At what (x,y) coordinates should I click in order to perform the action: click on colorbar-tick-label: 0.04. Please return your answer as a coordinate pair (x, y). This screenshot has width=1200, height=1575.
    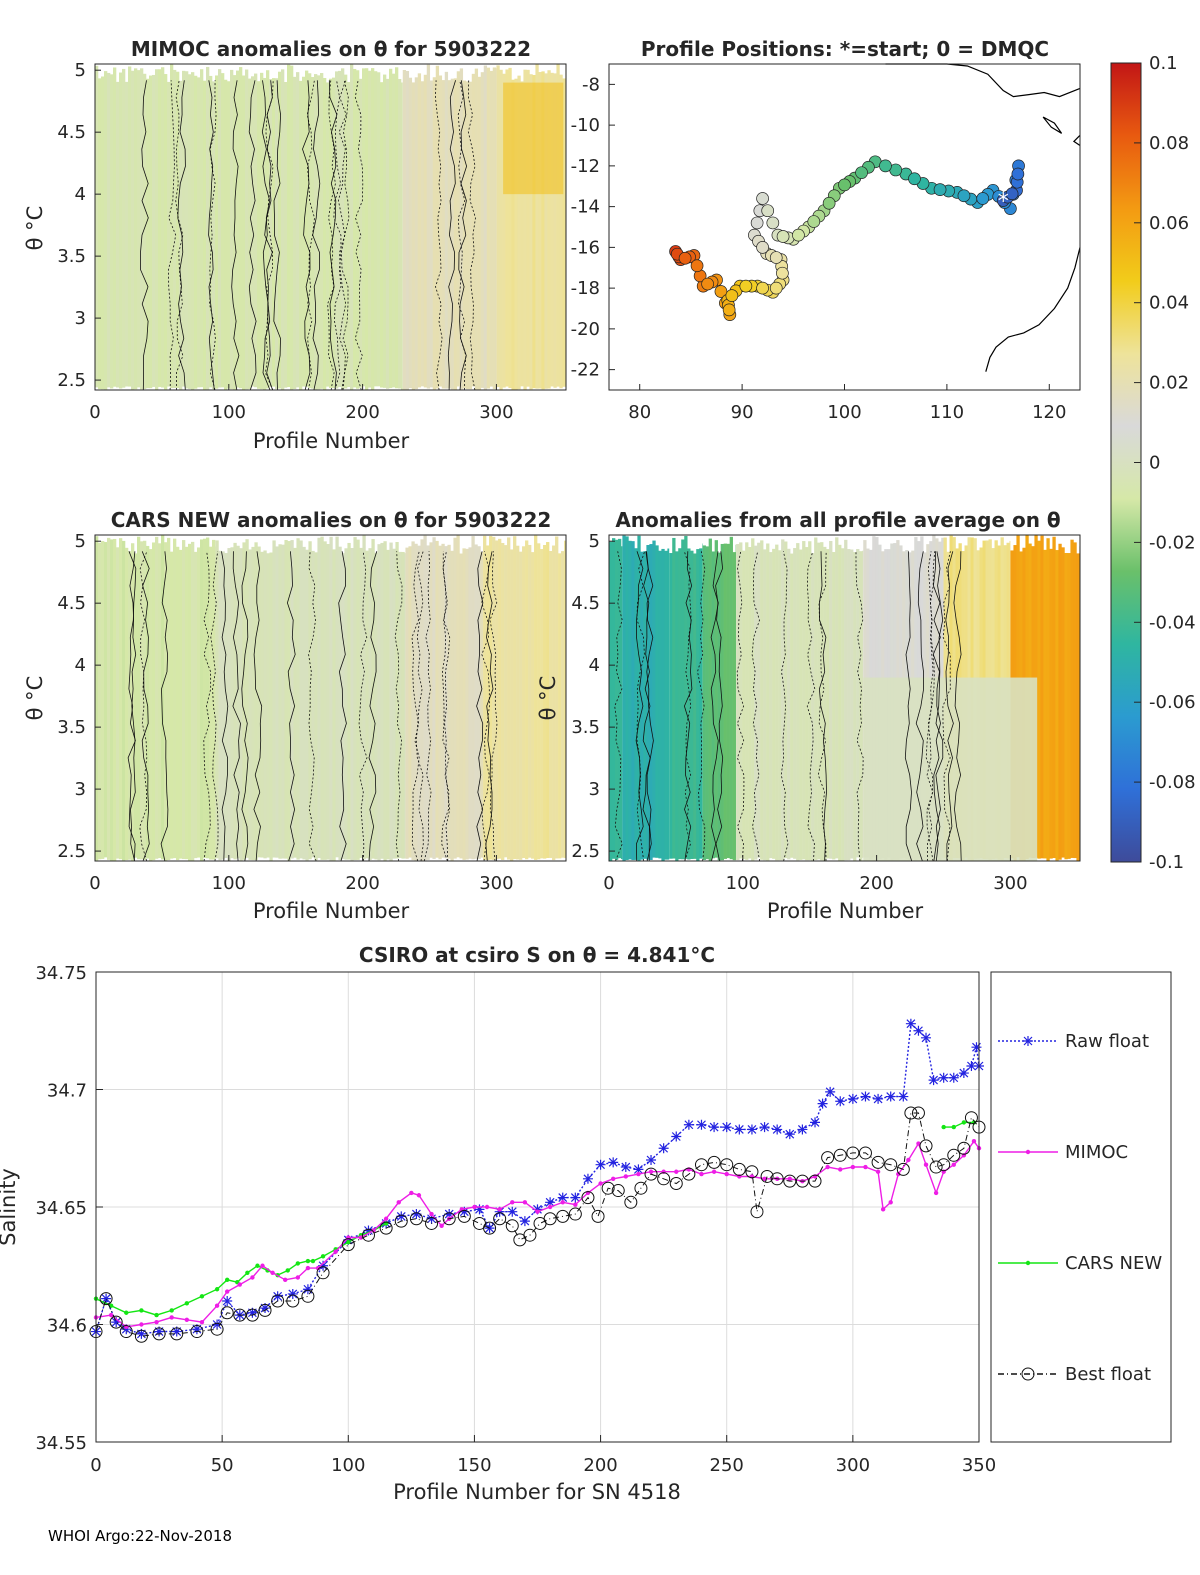
    Looking at the image, I should click on (1169, 303).